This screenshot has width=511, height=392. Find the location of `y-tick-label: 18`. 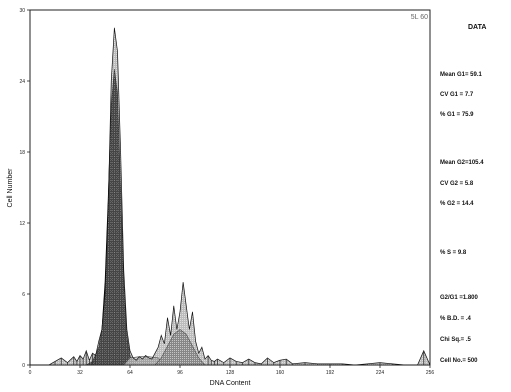

y-tick-label: 18 is located at coordinates (22, 153).